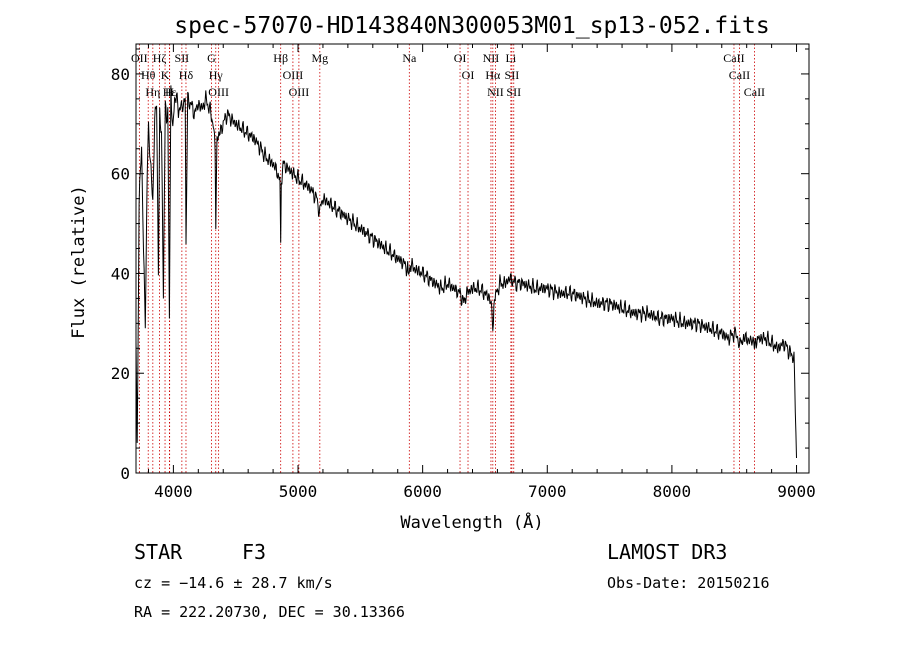  I want to click on x-tick-label: 5000, so click(298, 491).